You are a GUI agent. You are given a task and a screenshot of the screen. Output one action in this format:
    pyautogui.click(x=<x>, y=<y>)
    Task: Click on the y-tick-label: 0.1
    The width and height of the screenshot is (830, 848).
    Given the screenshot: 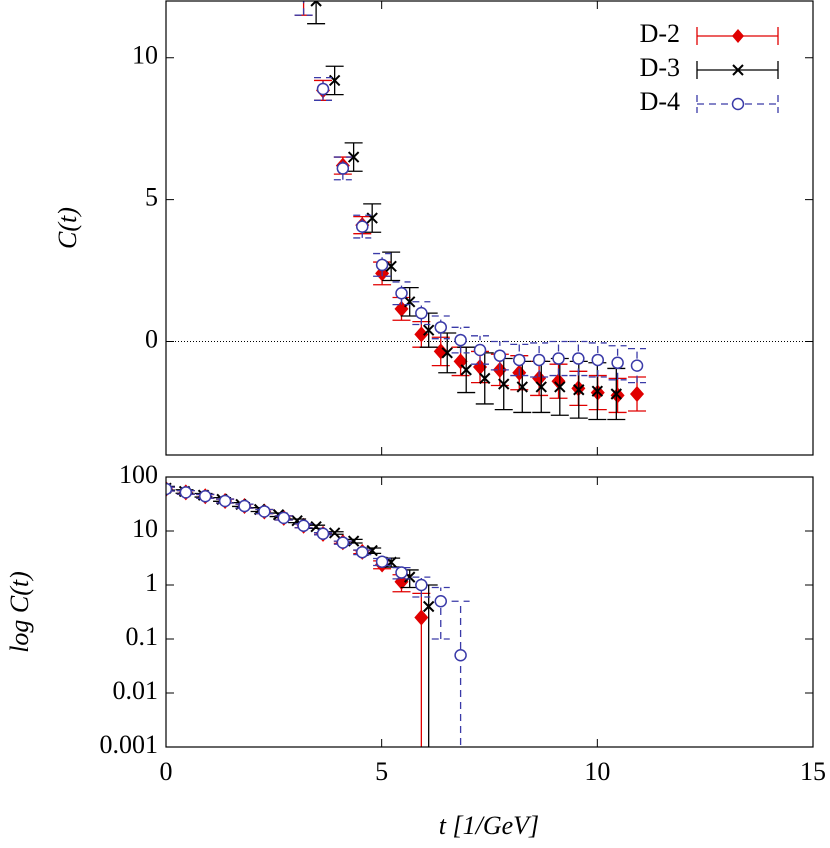 What is the action you would take?
    pyautogui.click(x=142, y=636)
    